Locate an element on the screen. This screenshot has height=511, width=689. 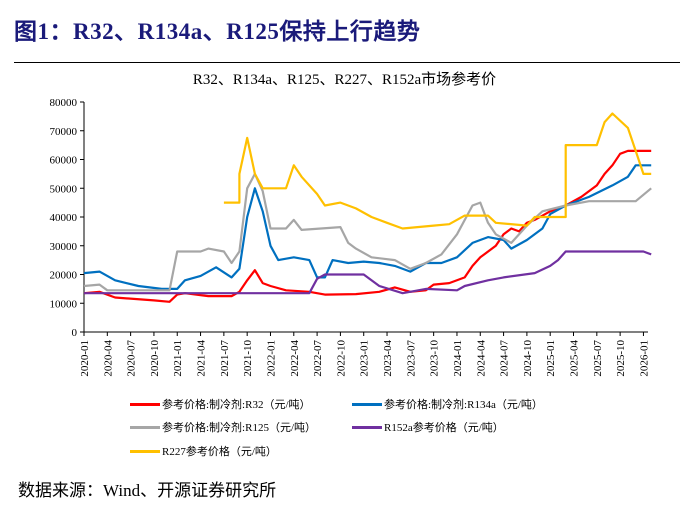
y-tick-label: 60000 is located at coordinates (64, 161).